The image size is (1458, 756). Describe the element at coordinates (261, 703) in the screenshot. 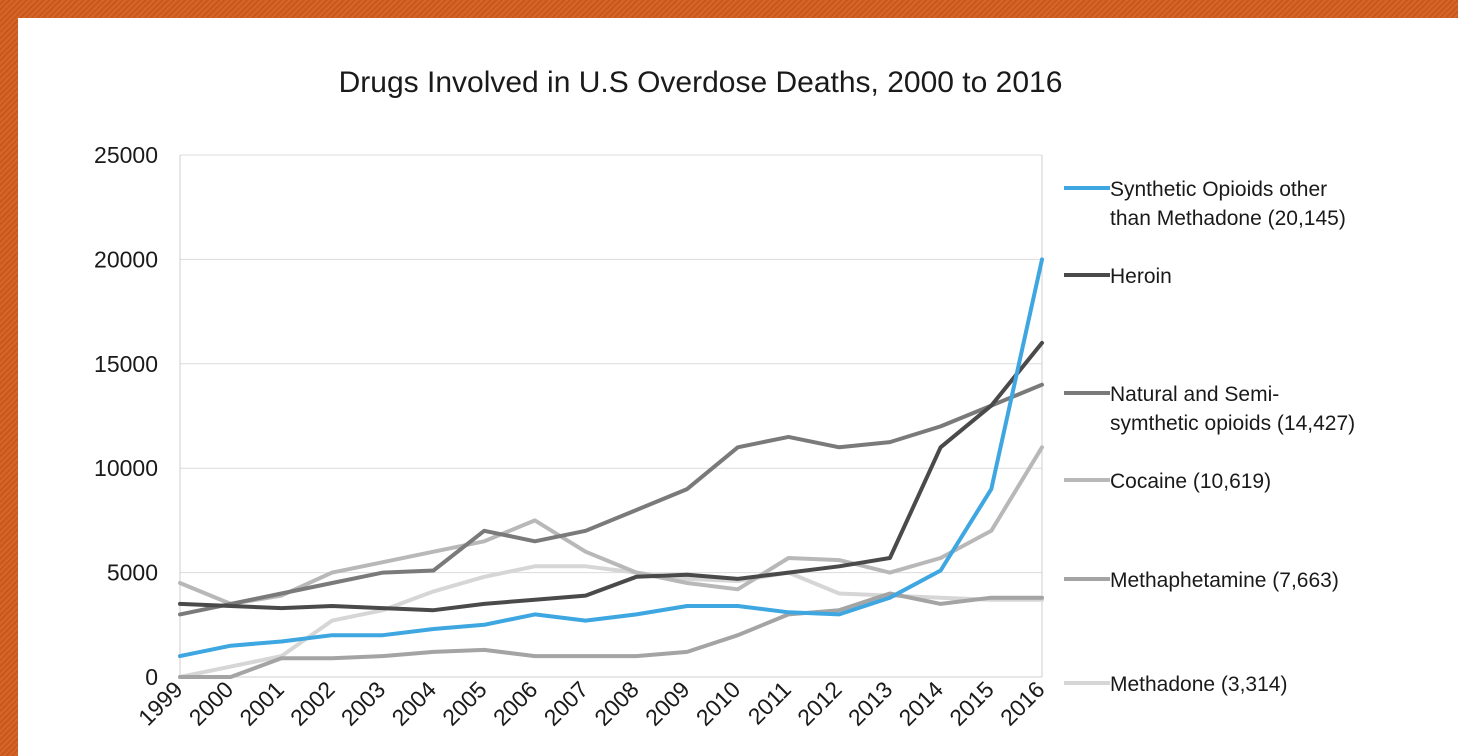

I see `x-tick-label: 2001` at that location.